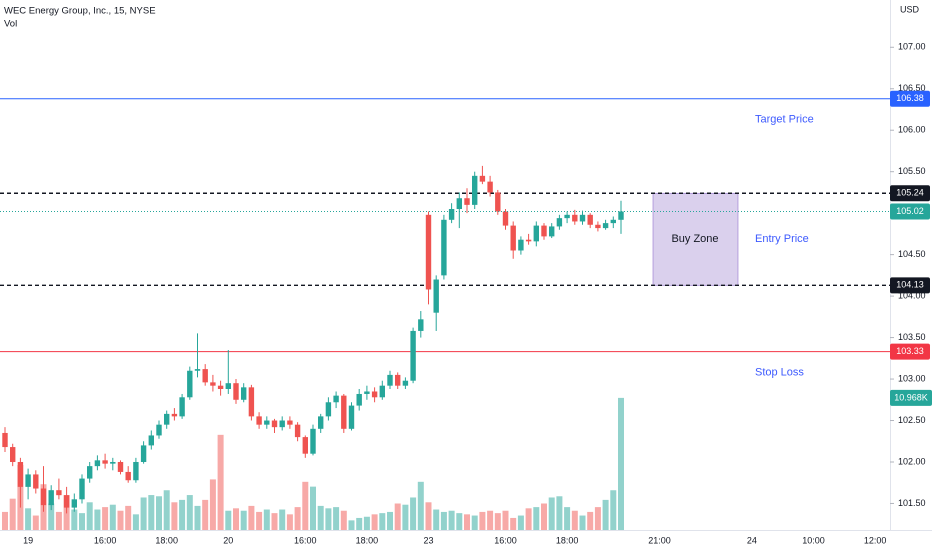 The height and width of the screenshot is (550, 932). I want to click on x-tick-label: 19, so click(28, 540).